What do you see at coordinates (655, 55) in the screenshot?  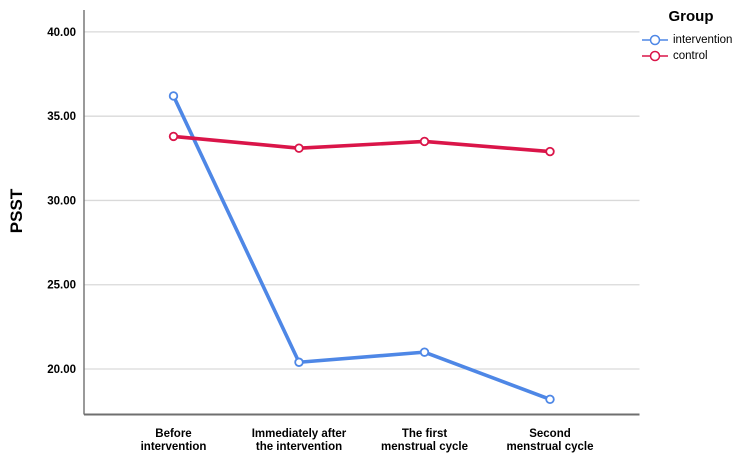 I see `legend-symbol-control-icon` at bounding box center [655, 55].